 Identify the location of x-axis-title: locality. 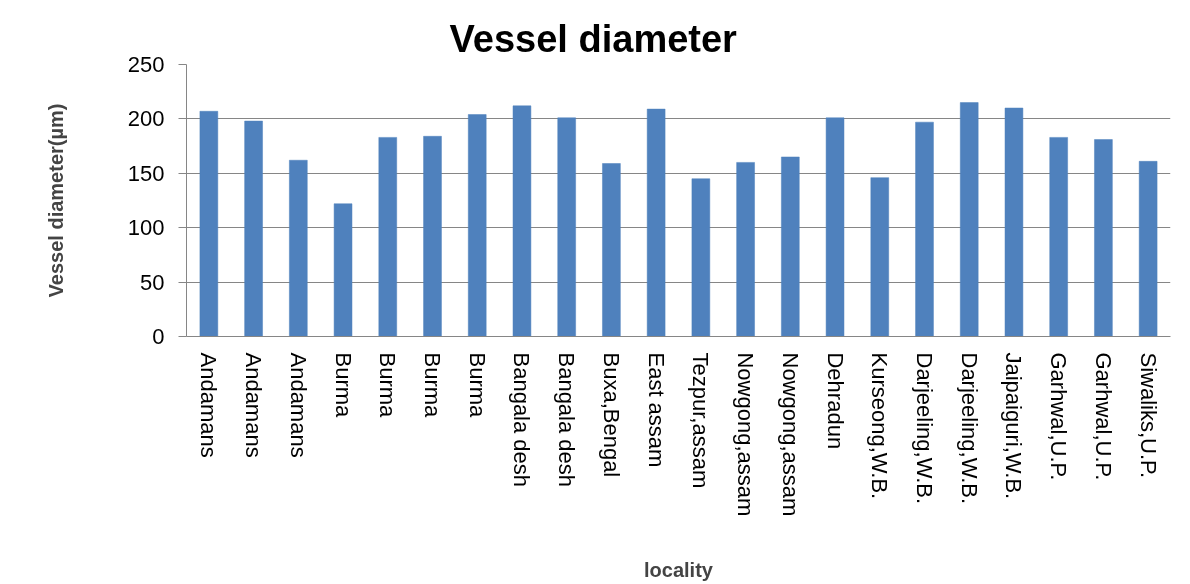
(679, 570).